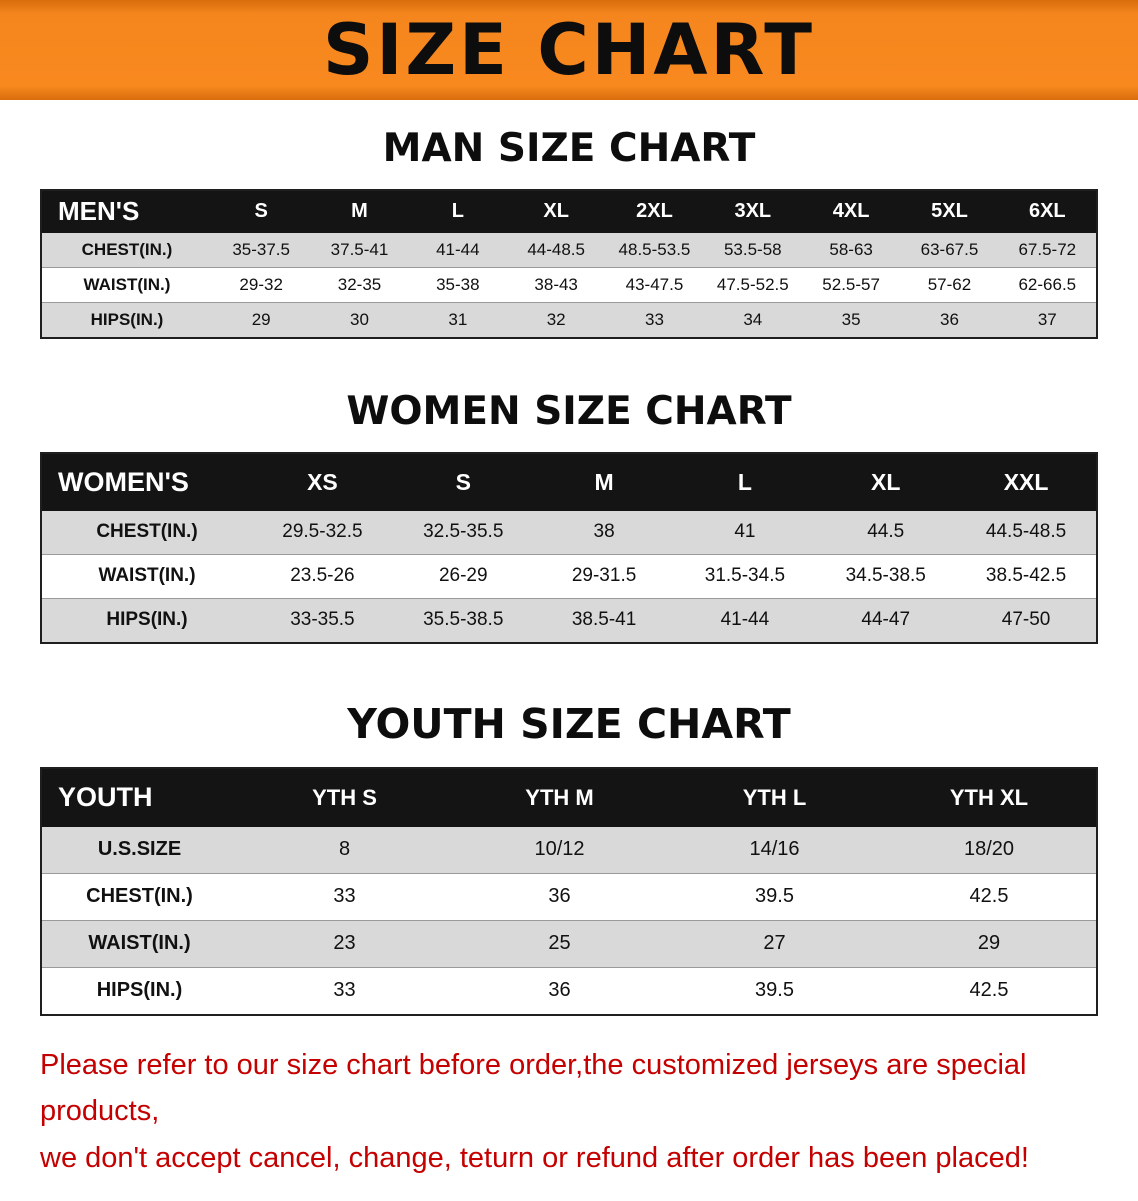 This screenshot has height=1201, width=1138. What do you see at coordinates (569, 411) in the screenshot?
I see `women-size-chart-heading: WOMEN SIZE CHART` at bounding box center [569, 411].